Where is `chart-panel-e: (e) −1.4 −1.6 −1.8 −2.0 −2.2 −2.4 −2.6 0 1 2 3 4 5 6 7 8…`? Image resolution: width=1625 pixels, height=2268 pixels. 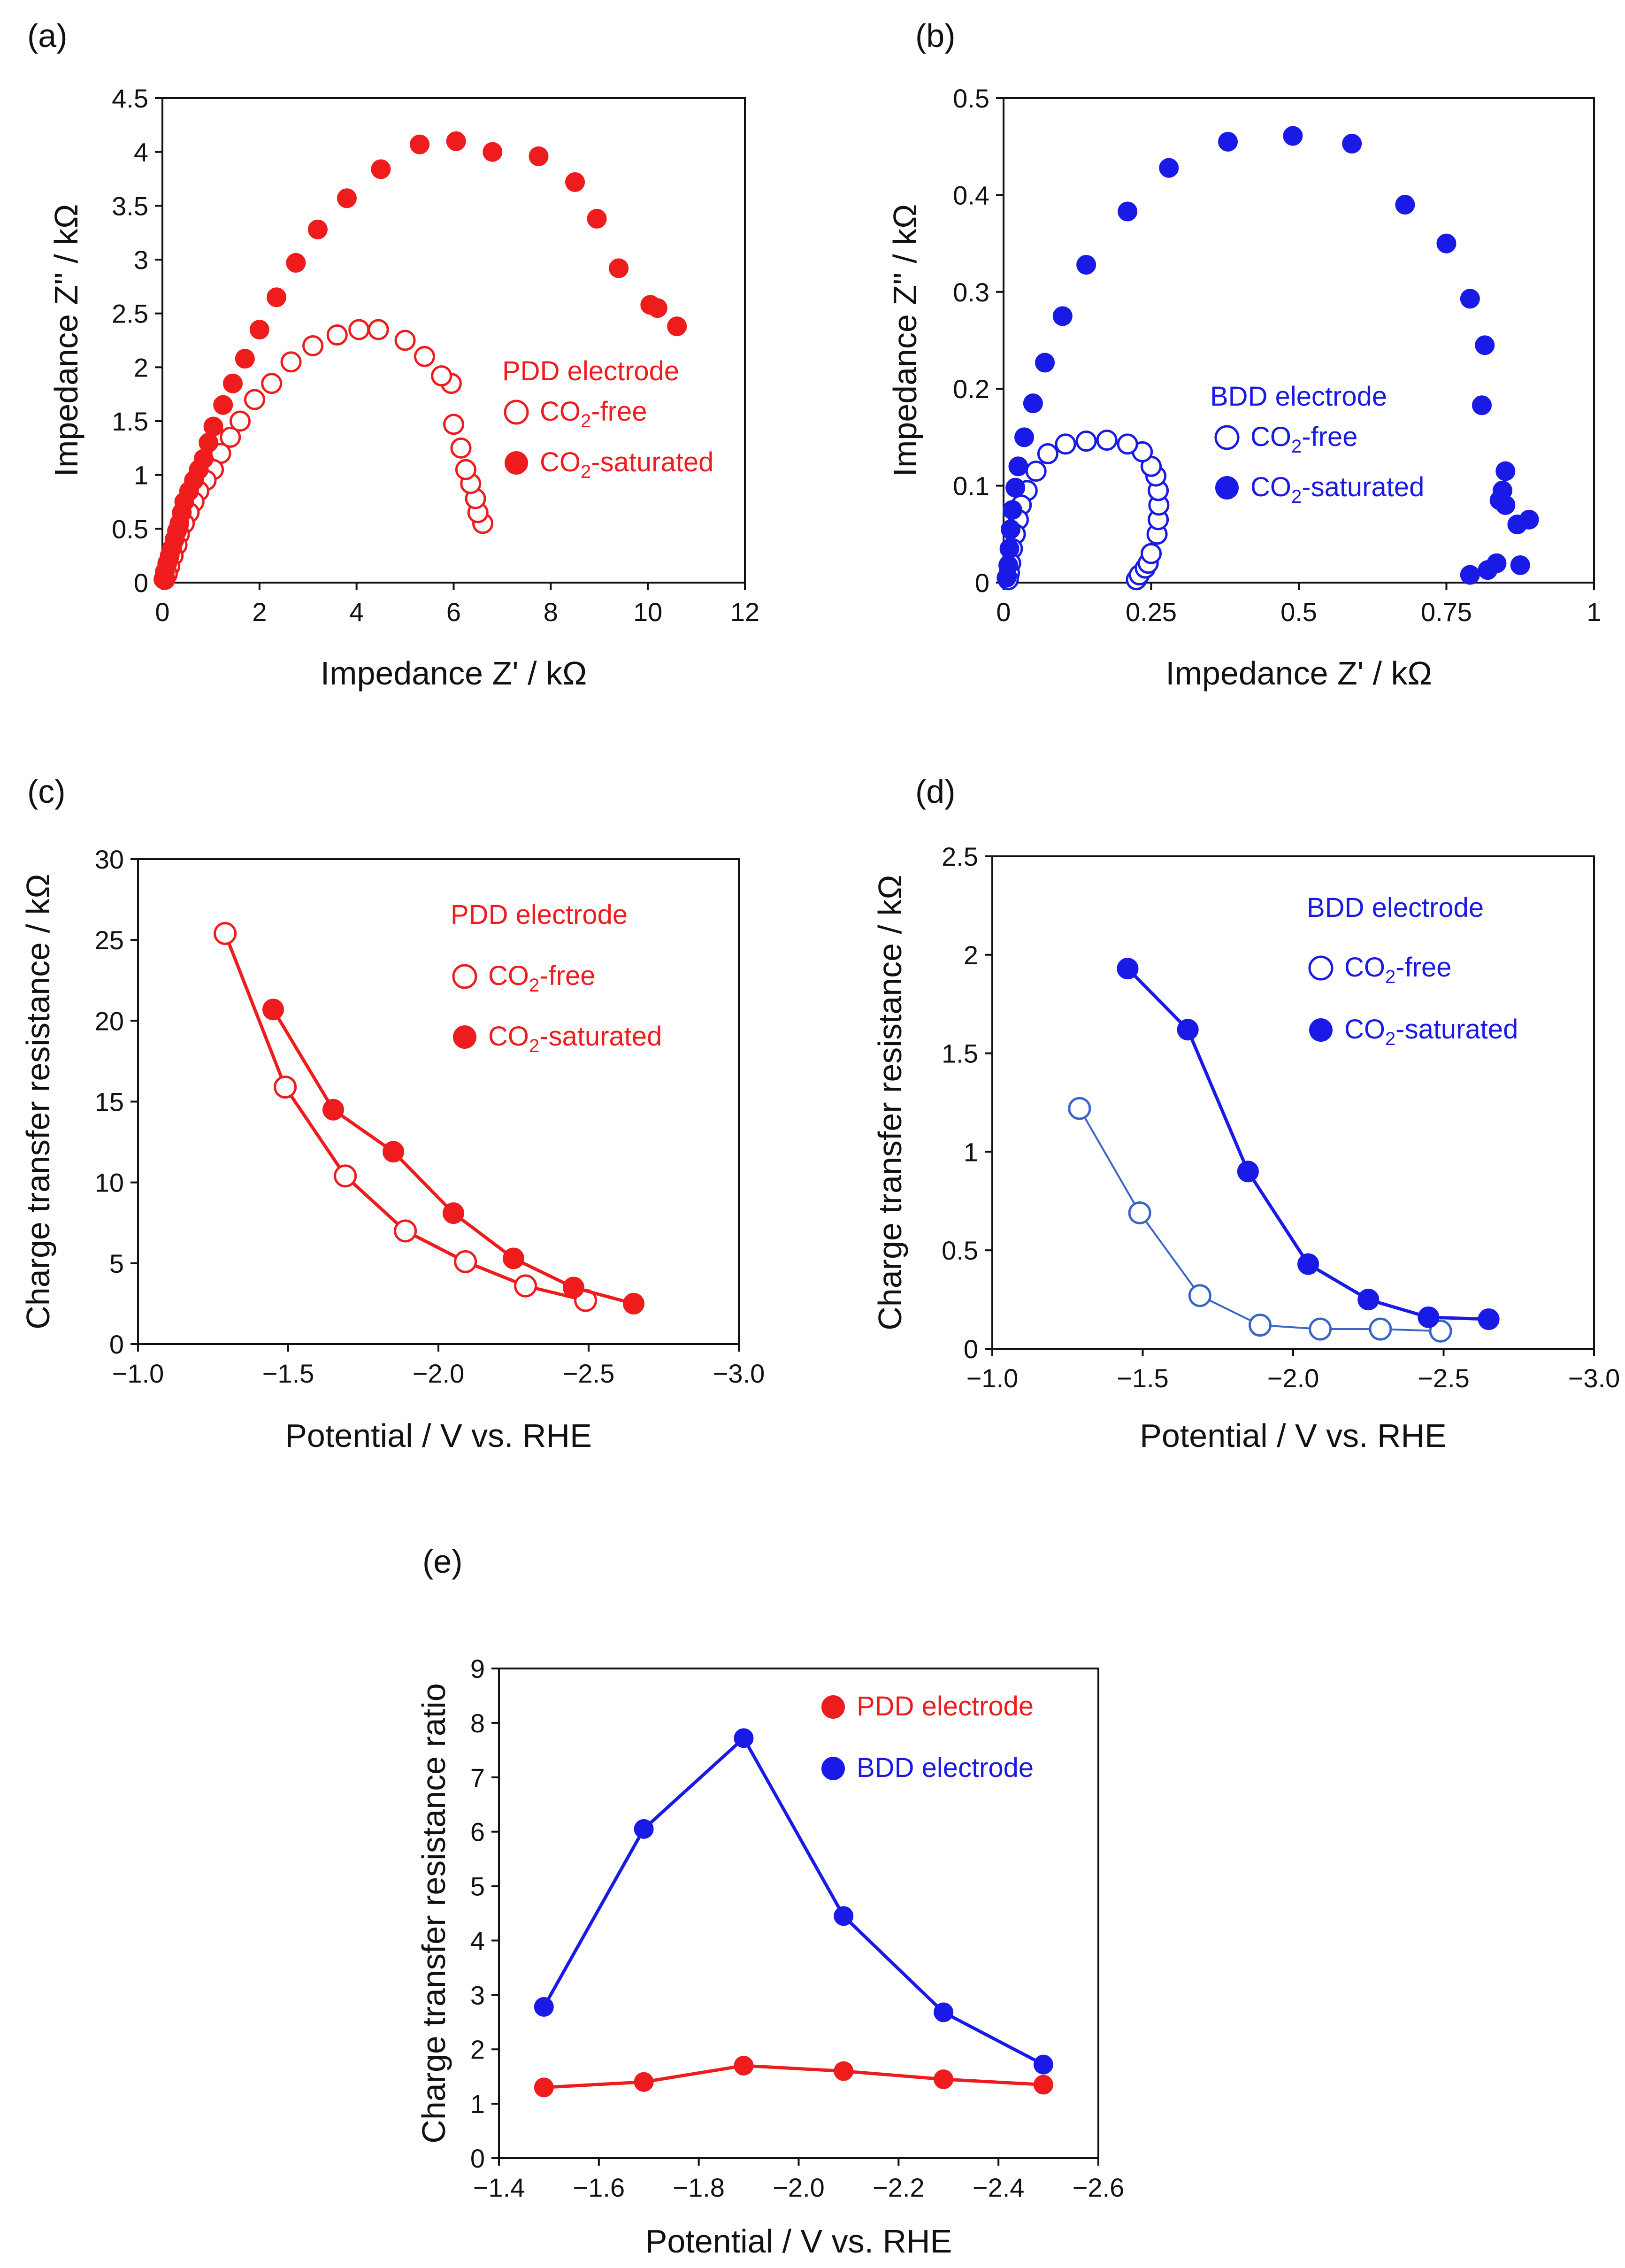 chart-panel-e: (e) −1.4 −1.6 −1.8 −2.0 −2.2 −2.4 −2.6 0 1 2 3 4 5 6 7 8… is located at coordinates (769, 1901).